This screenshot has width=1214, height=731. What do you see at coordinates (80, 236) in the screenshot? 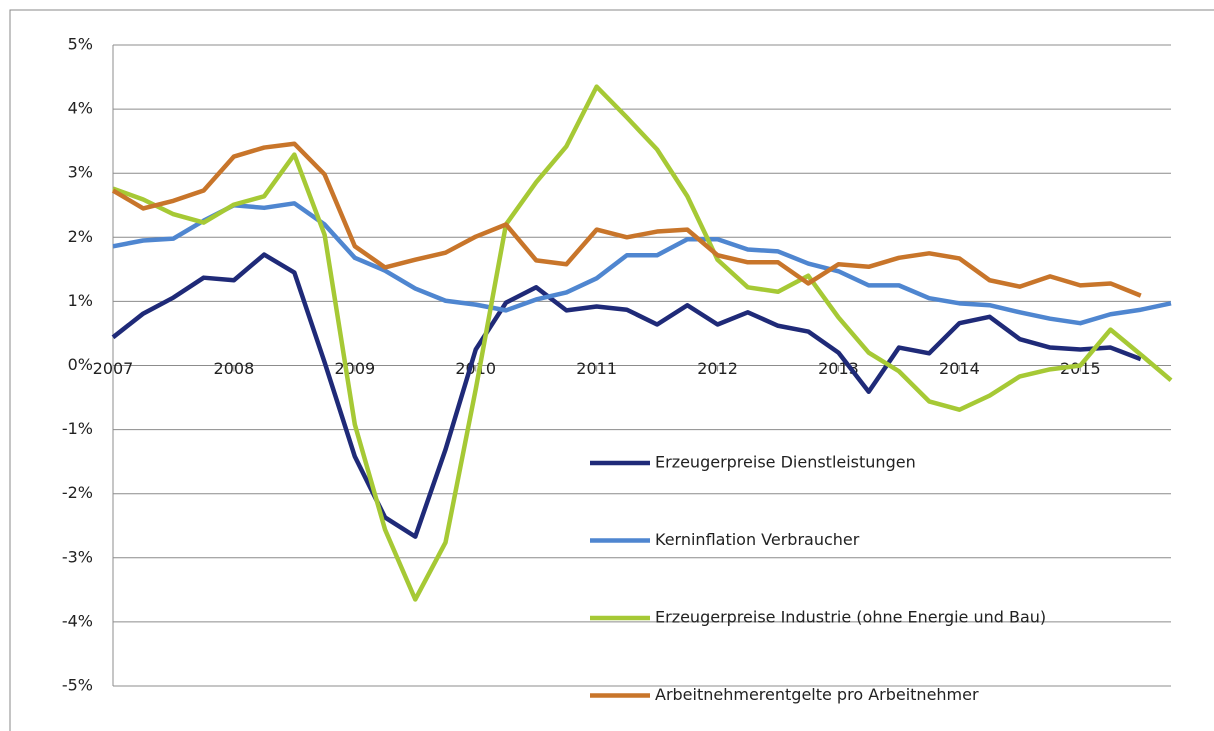
I see `y-tick-label: 2%` at bounding box center [80, 236].